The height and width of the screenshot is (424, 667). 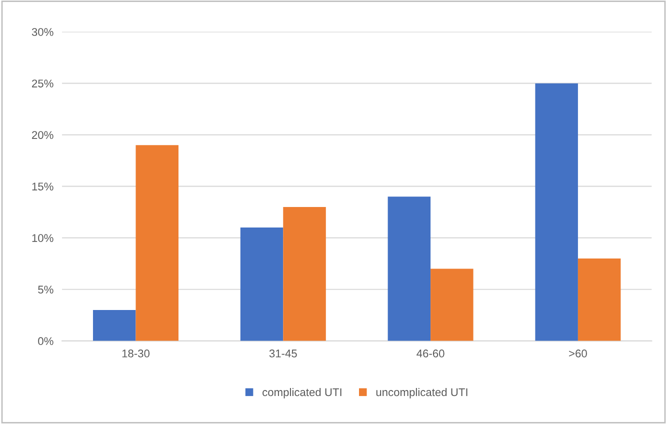 What do you see at coordinates (136, 354) in the screenshot?
I see `x-tick-label: 18-30` at bounding box center [136, 354].